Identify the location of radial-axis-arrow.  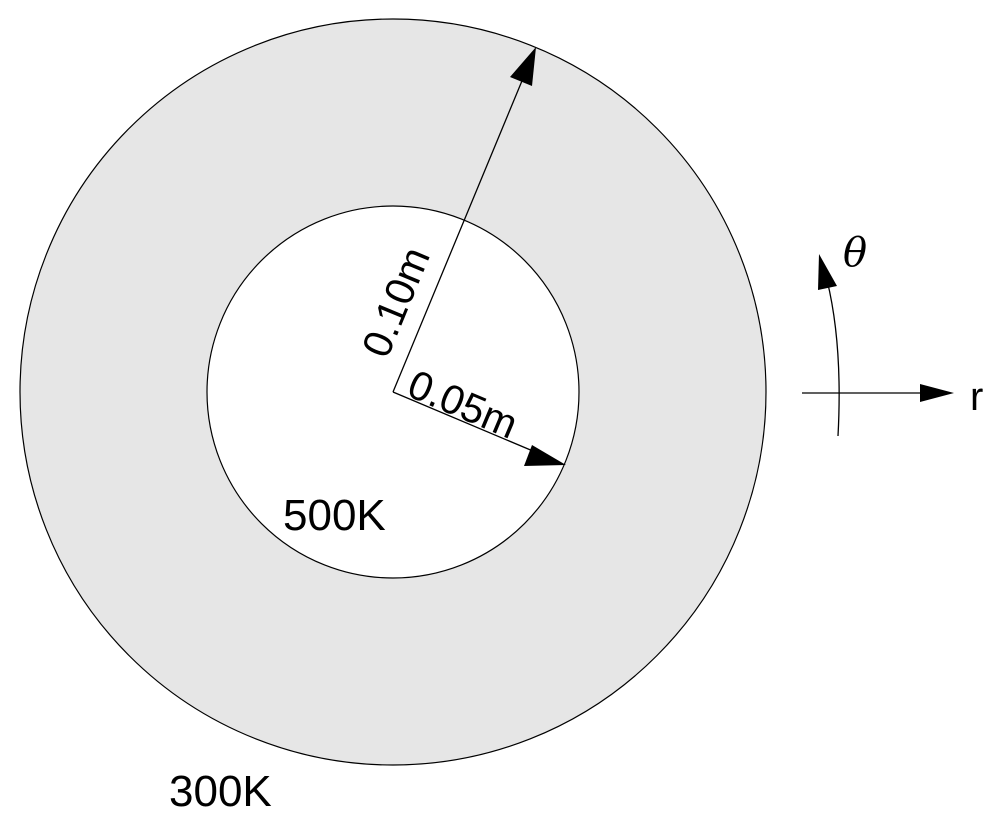
(878, 393).